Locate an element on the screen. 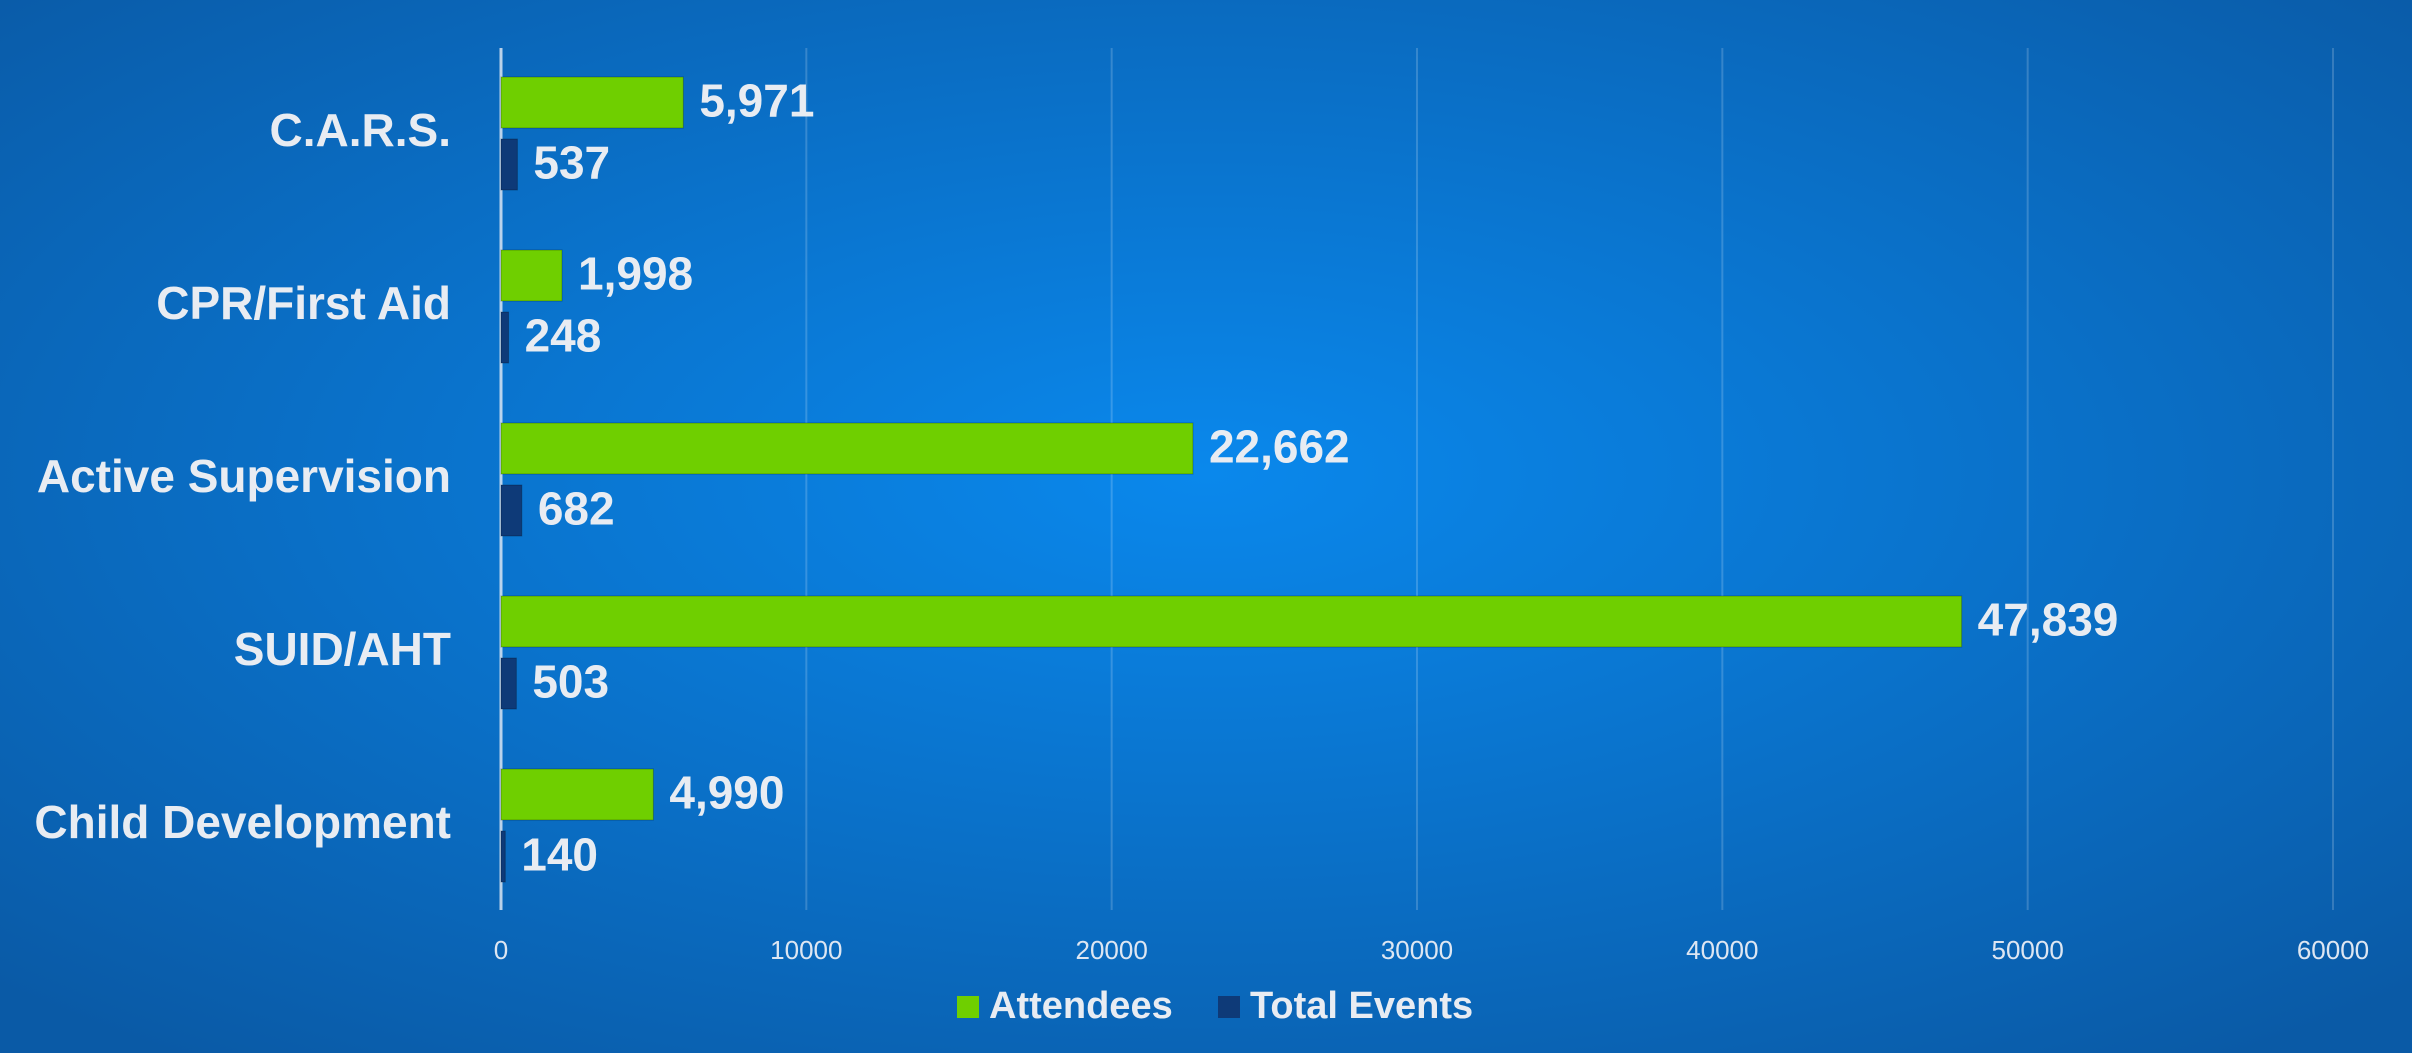 The image size is (2412, 1053). category-label: SUID/AHT is located at coordinates (342, 649).